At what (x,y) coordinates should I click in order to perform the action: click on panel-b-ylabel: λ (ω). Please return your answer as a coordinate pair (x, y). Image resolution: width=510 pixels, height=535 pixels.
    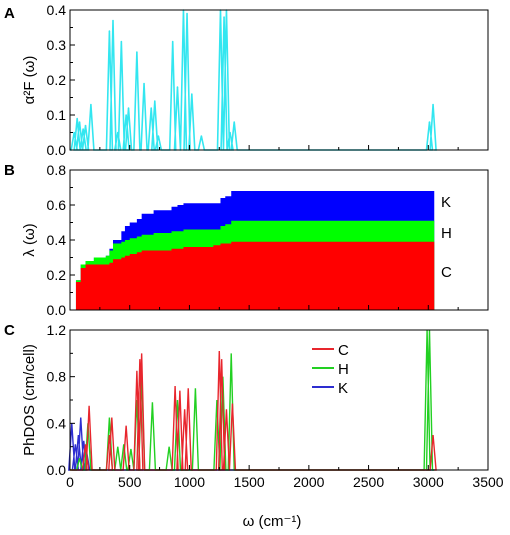
    Looking at the image, I should click on (29, 239).